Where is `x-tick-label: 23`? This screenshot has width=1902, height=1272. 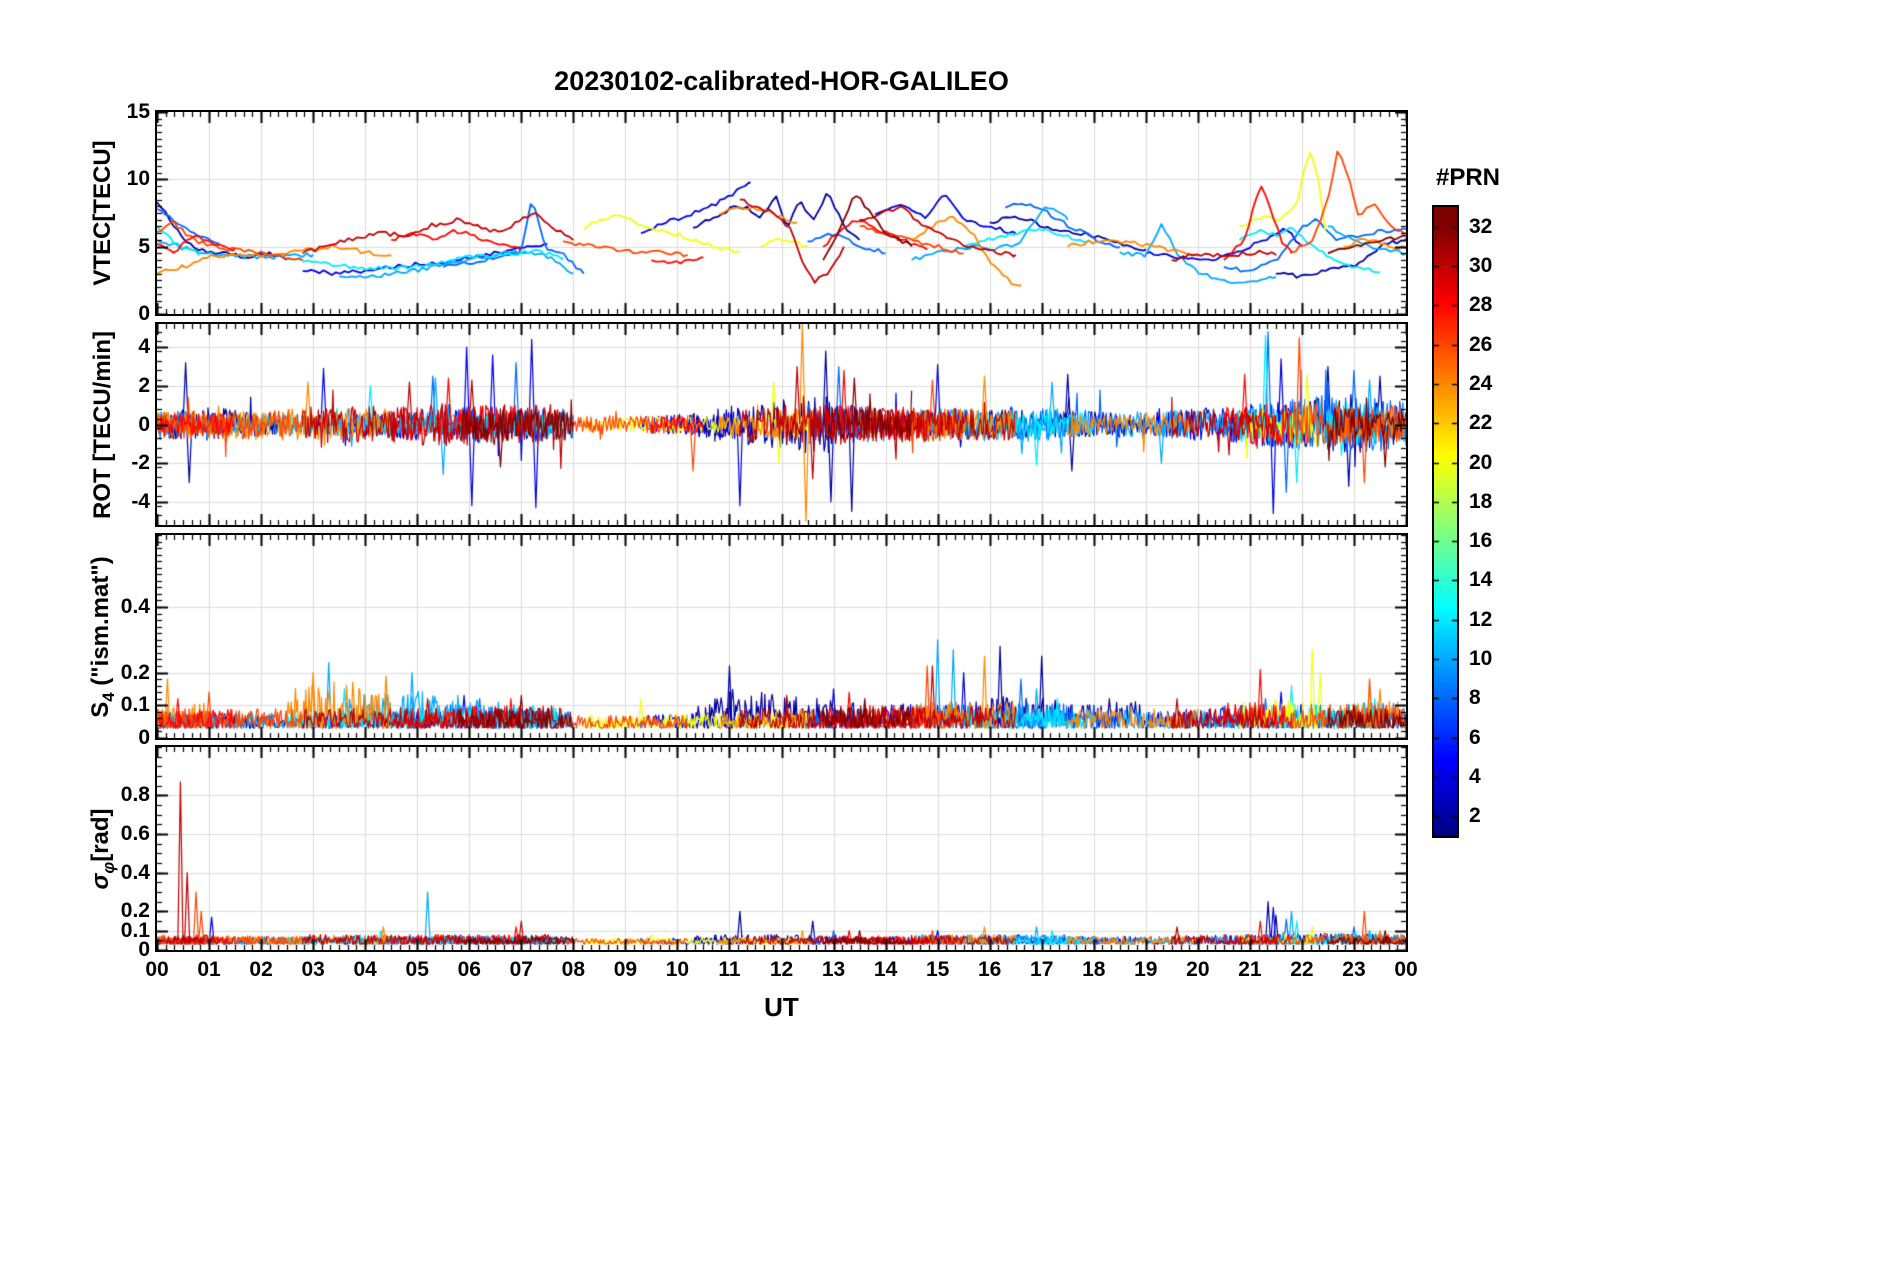 x-tick-label: 23 is located at coordinates (1354, 969).